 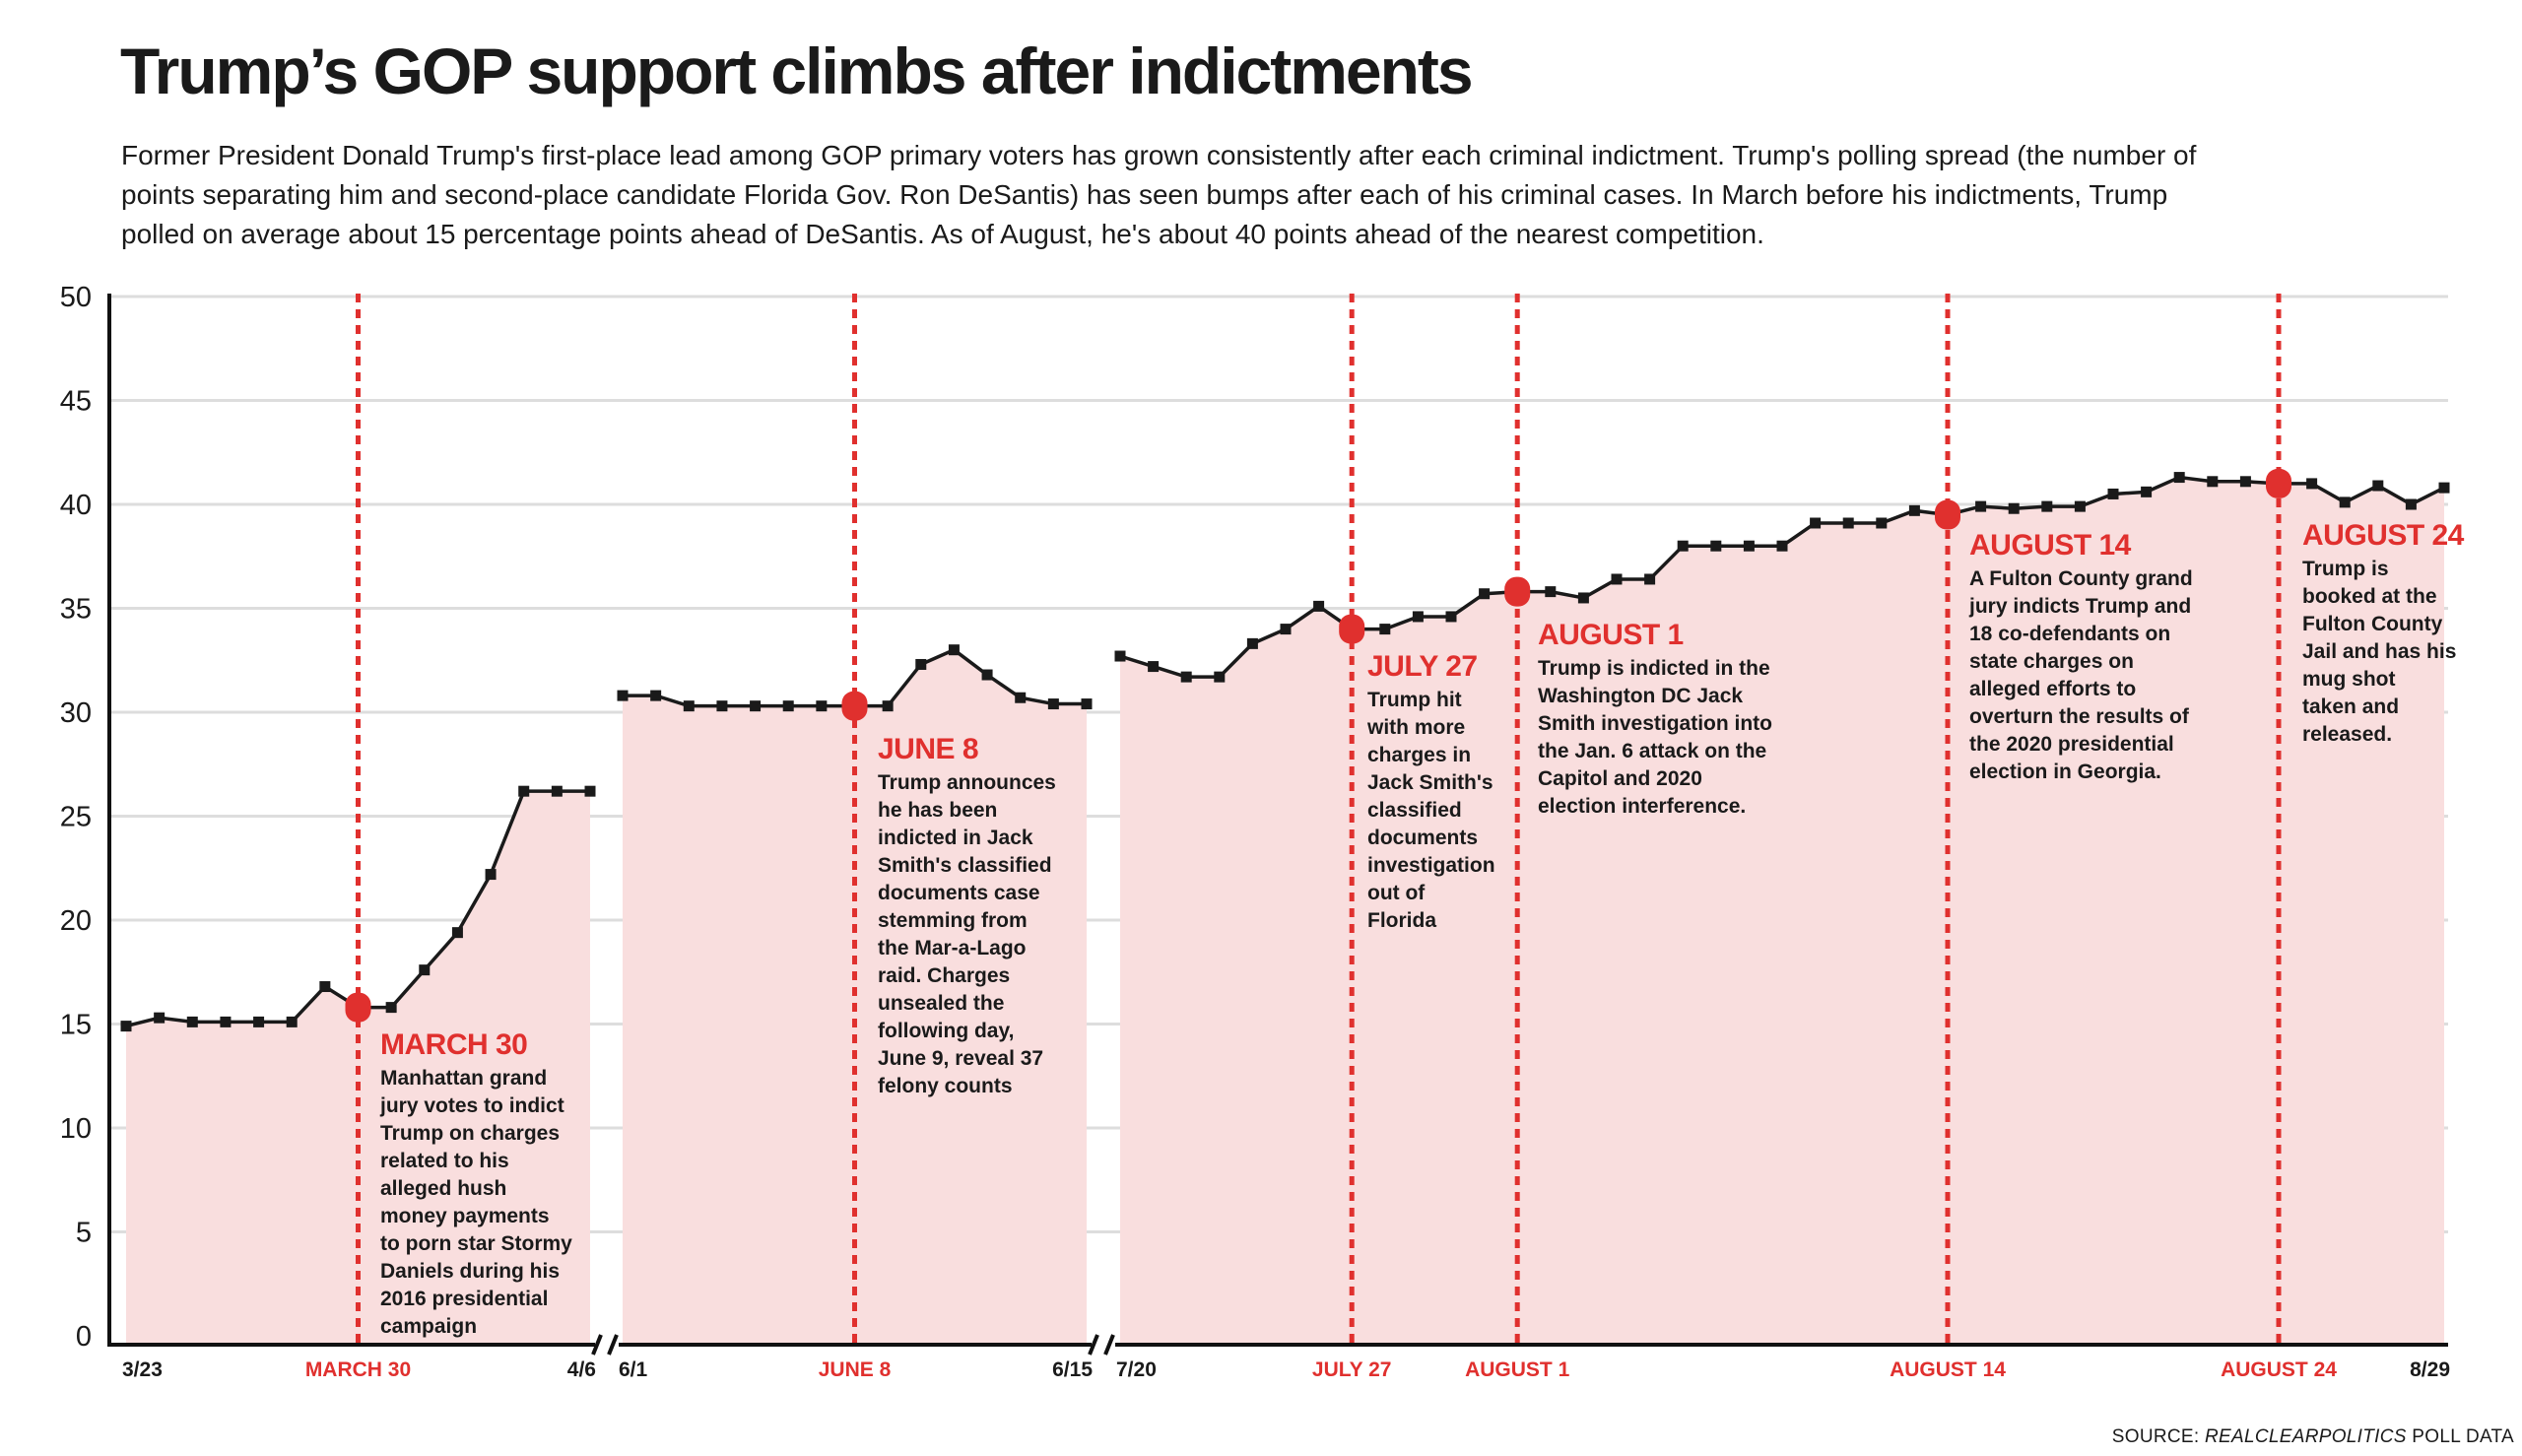 I want to click on event-description-line: out of, so click(x=1396, y=893).